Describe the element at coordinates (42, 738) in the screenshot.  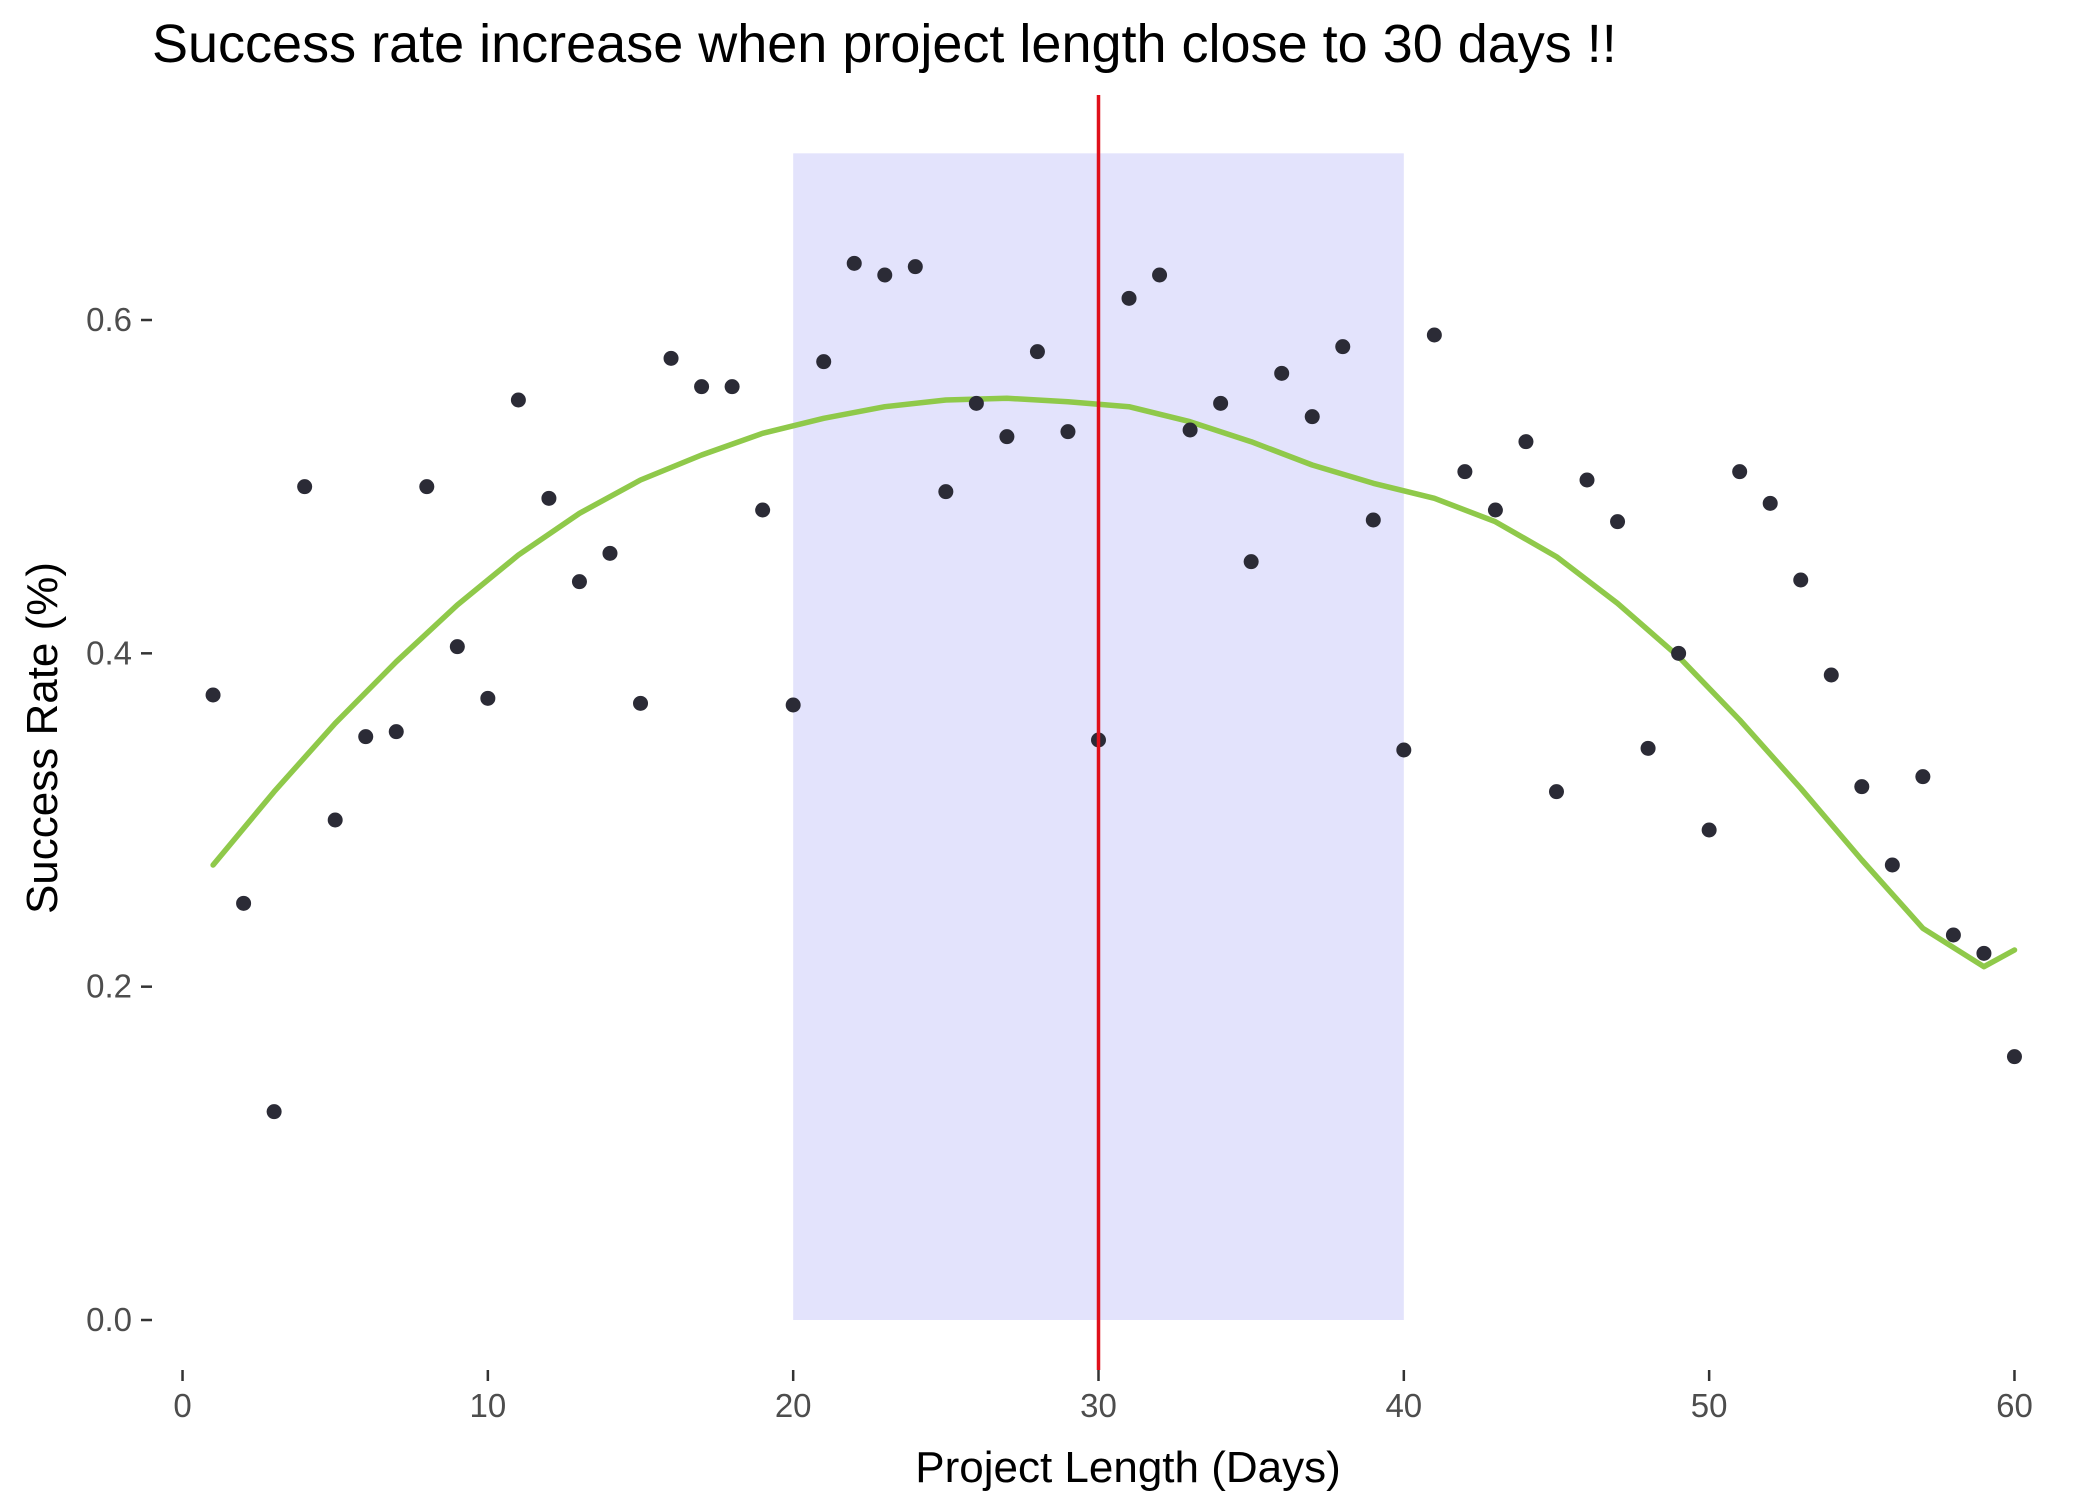
I see `y-axis-title: Success Rate (%)` at that location.